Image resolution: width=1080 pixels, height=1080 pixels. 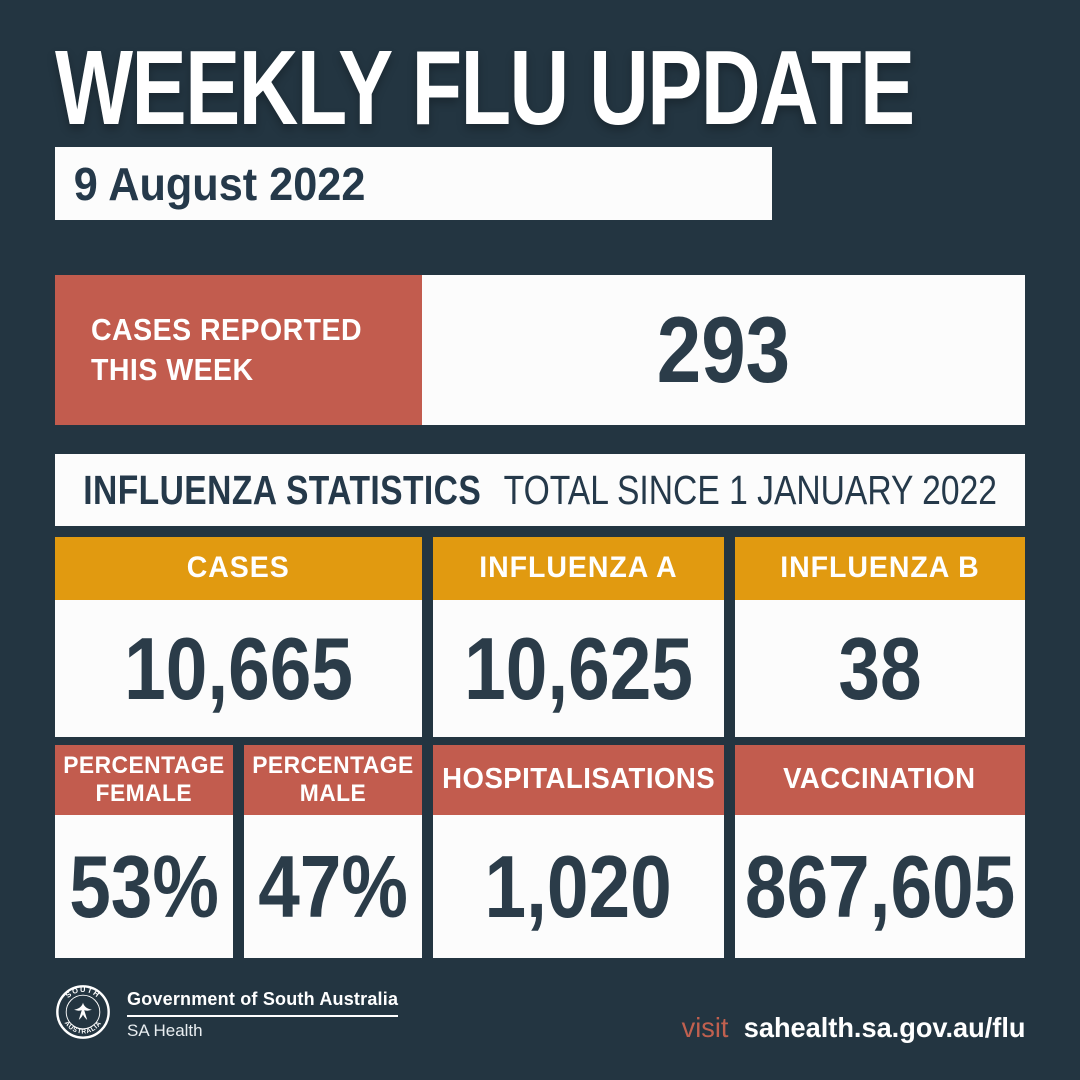 I want to click on svg-text: SOUTH, so click(x=83, y=992).